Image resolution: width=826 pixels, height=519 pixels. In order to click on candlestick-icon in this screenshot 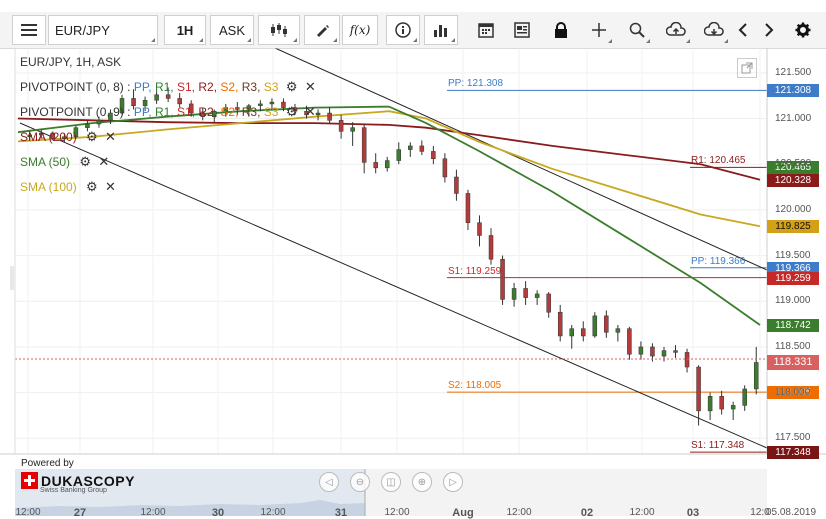, I will do `click(279, 30)`.